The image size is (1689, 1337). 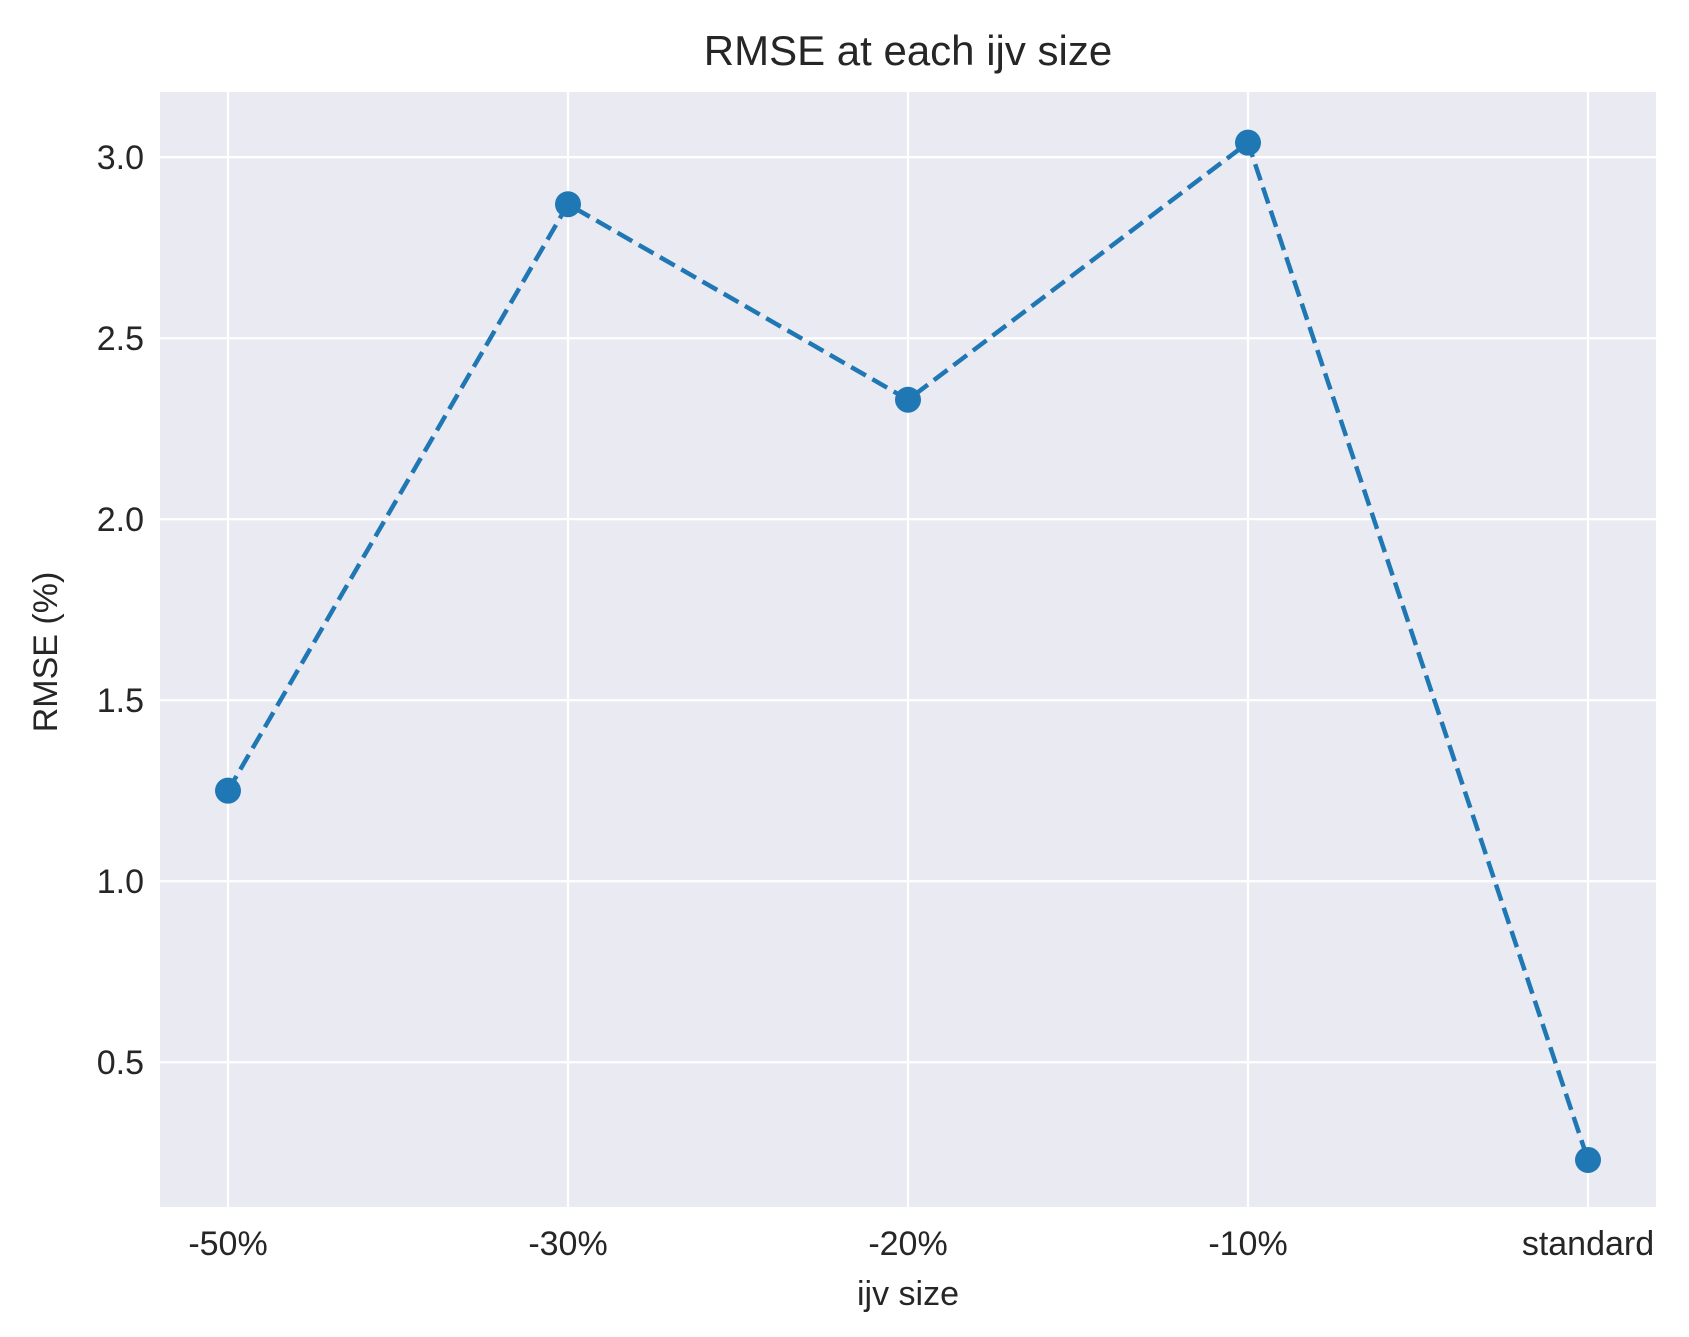 I want to click on x-axis-ticks: -50% -30% -20% -10% standard, so click(x=921, y=1244).